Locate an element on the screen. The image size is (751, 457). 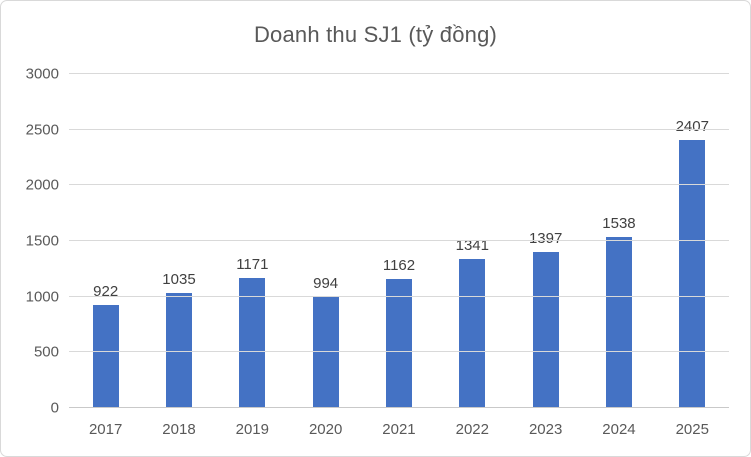
x-tick-label-2023: 2023 is located at coordinates (545, 429).